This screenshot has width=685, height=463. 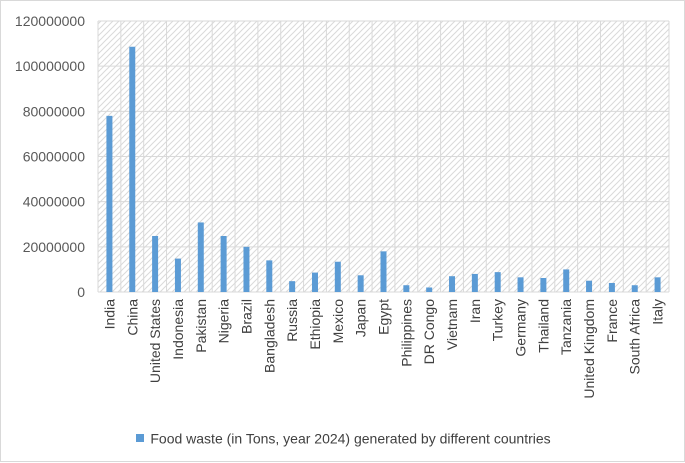 I want to click on bar-france, so click(x=611, y=287).